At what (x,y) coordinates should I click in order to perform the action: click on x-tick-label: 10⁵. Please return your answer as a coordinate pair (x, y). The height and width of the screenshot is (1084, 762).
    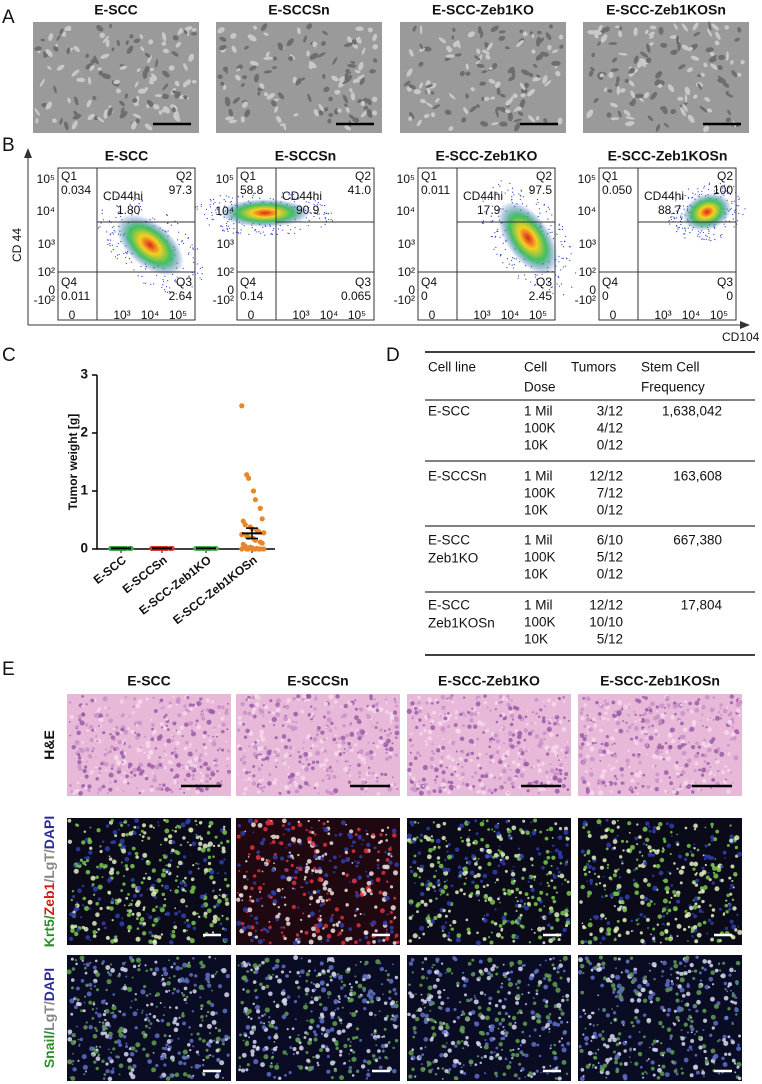
    Looking at the image, I should click on (357, 315).